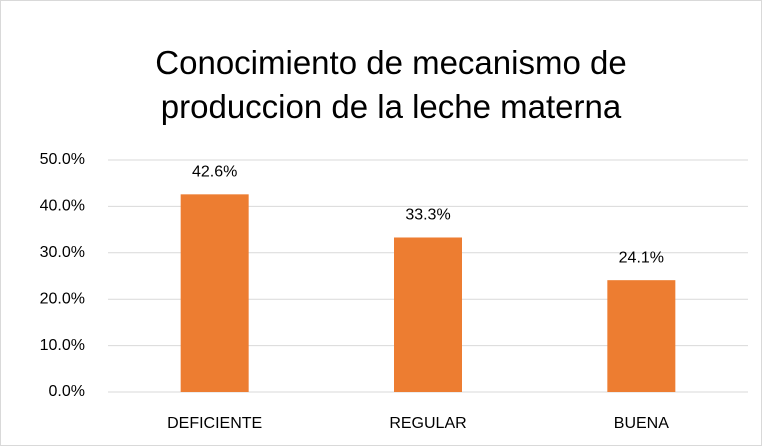 This screenshot has width=762, height=446. I want to click on data-label: 24.1%, so click(641, 257).